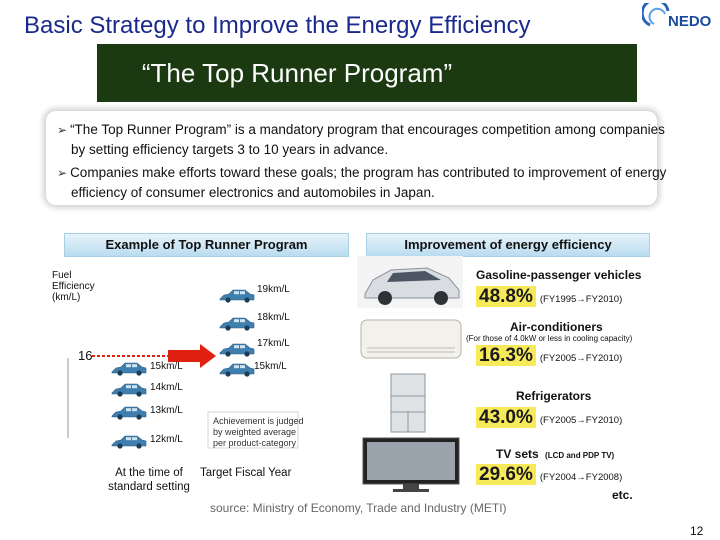 The width and height of the screenshot is (720, 540). I want to click on bullet-box, so click(351, 158).